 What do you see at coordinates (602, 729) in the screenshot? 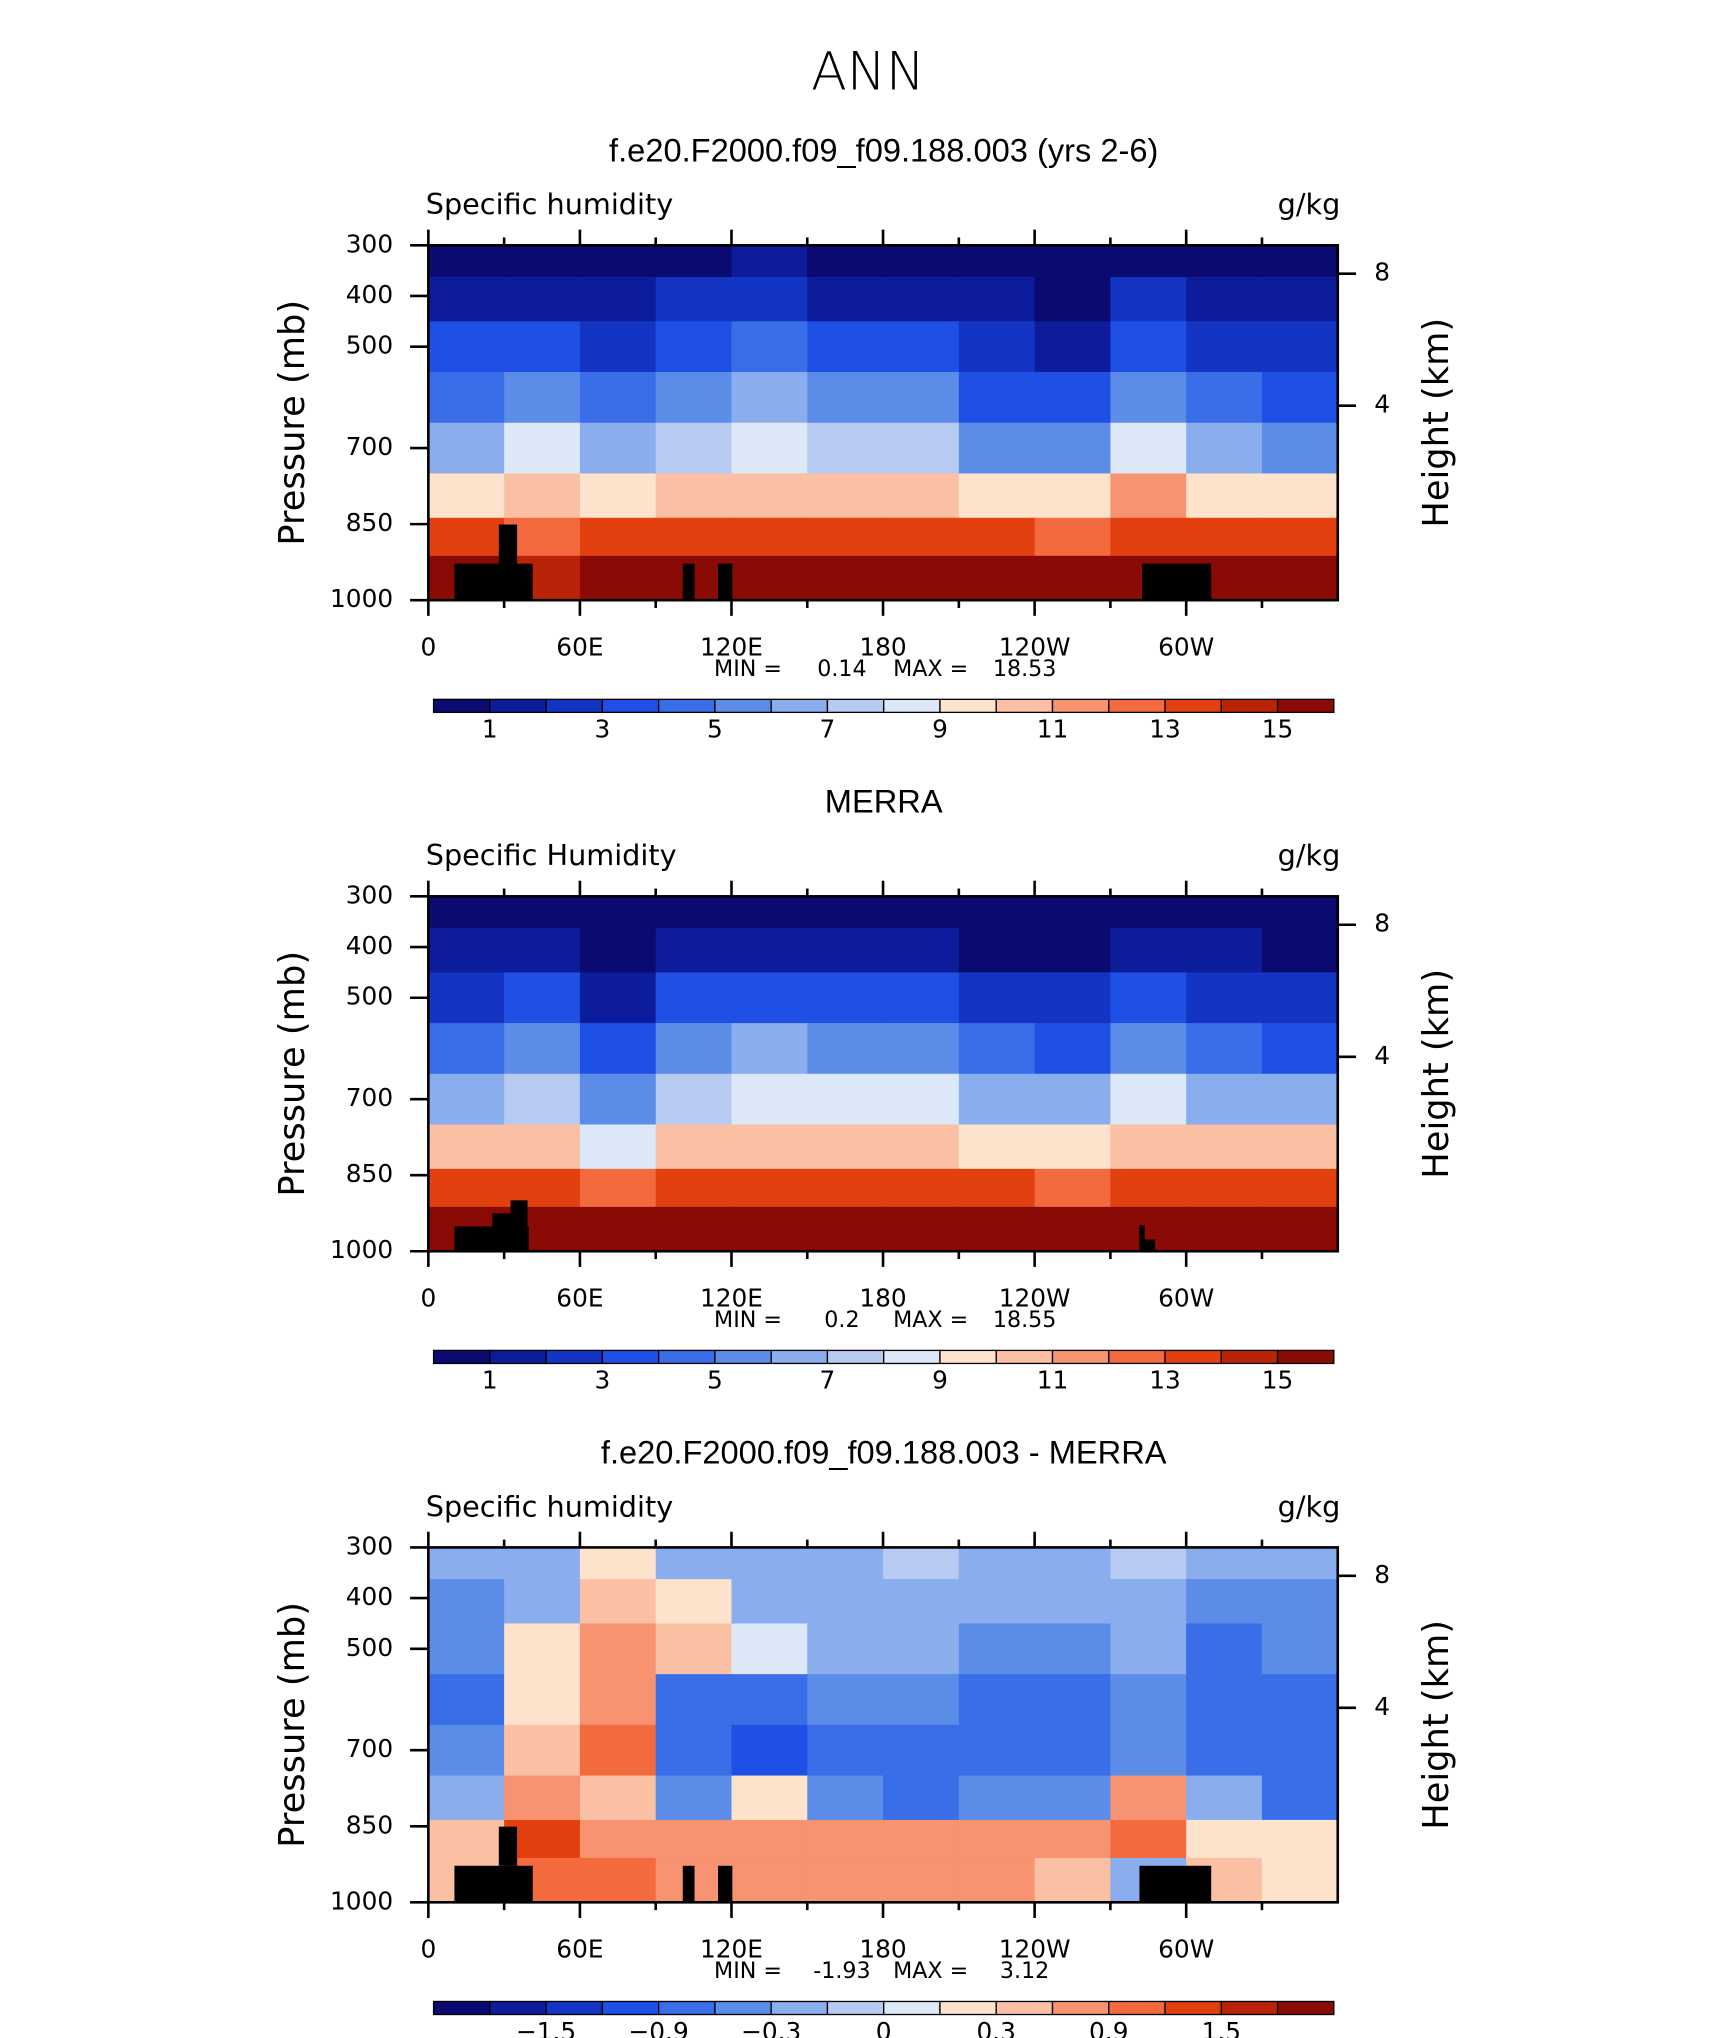
I see `colorbar-label: 3` at bounding box center [602, 729].